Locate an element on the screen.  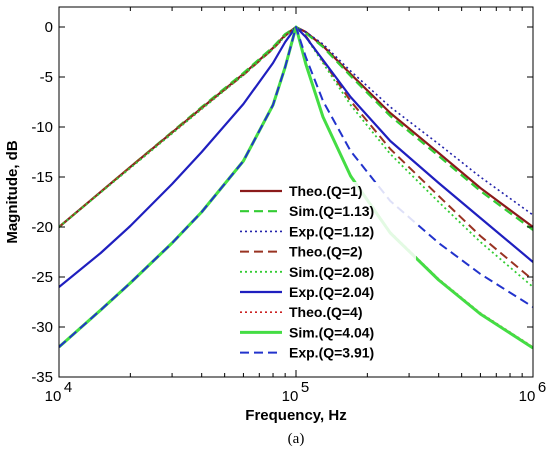
legend-label-6: Exp.(Q=2.04) is located at coordinates (331, 292).